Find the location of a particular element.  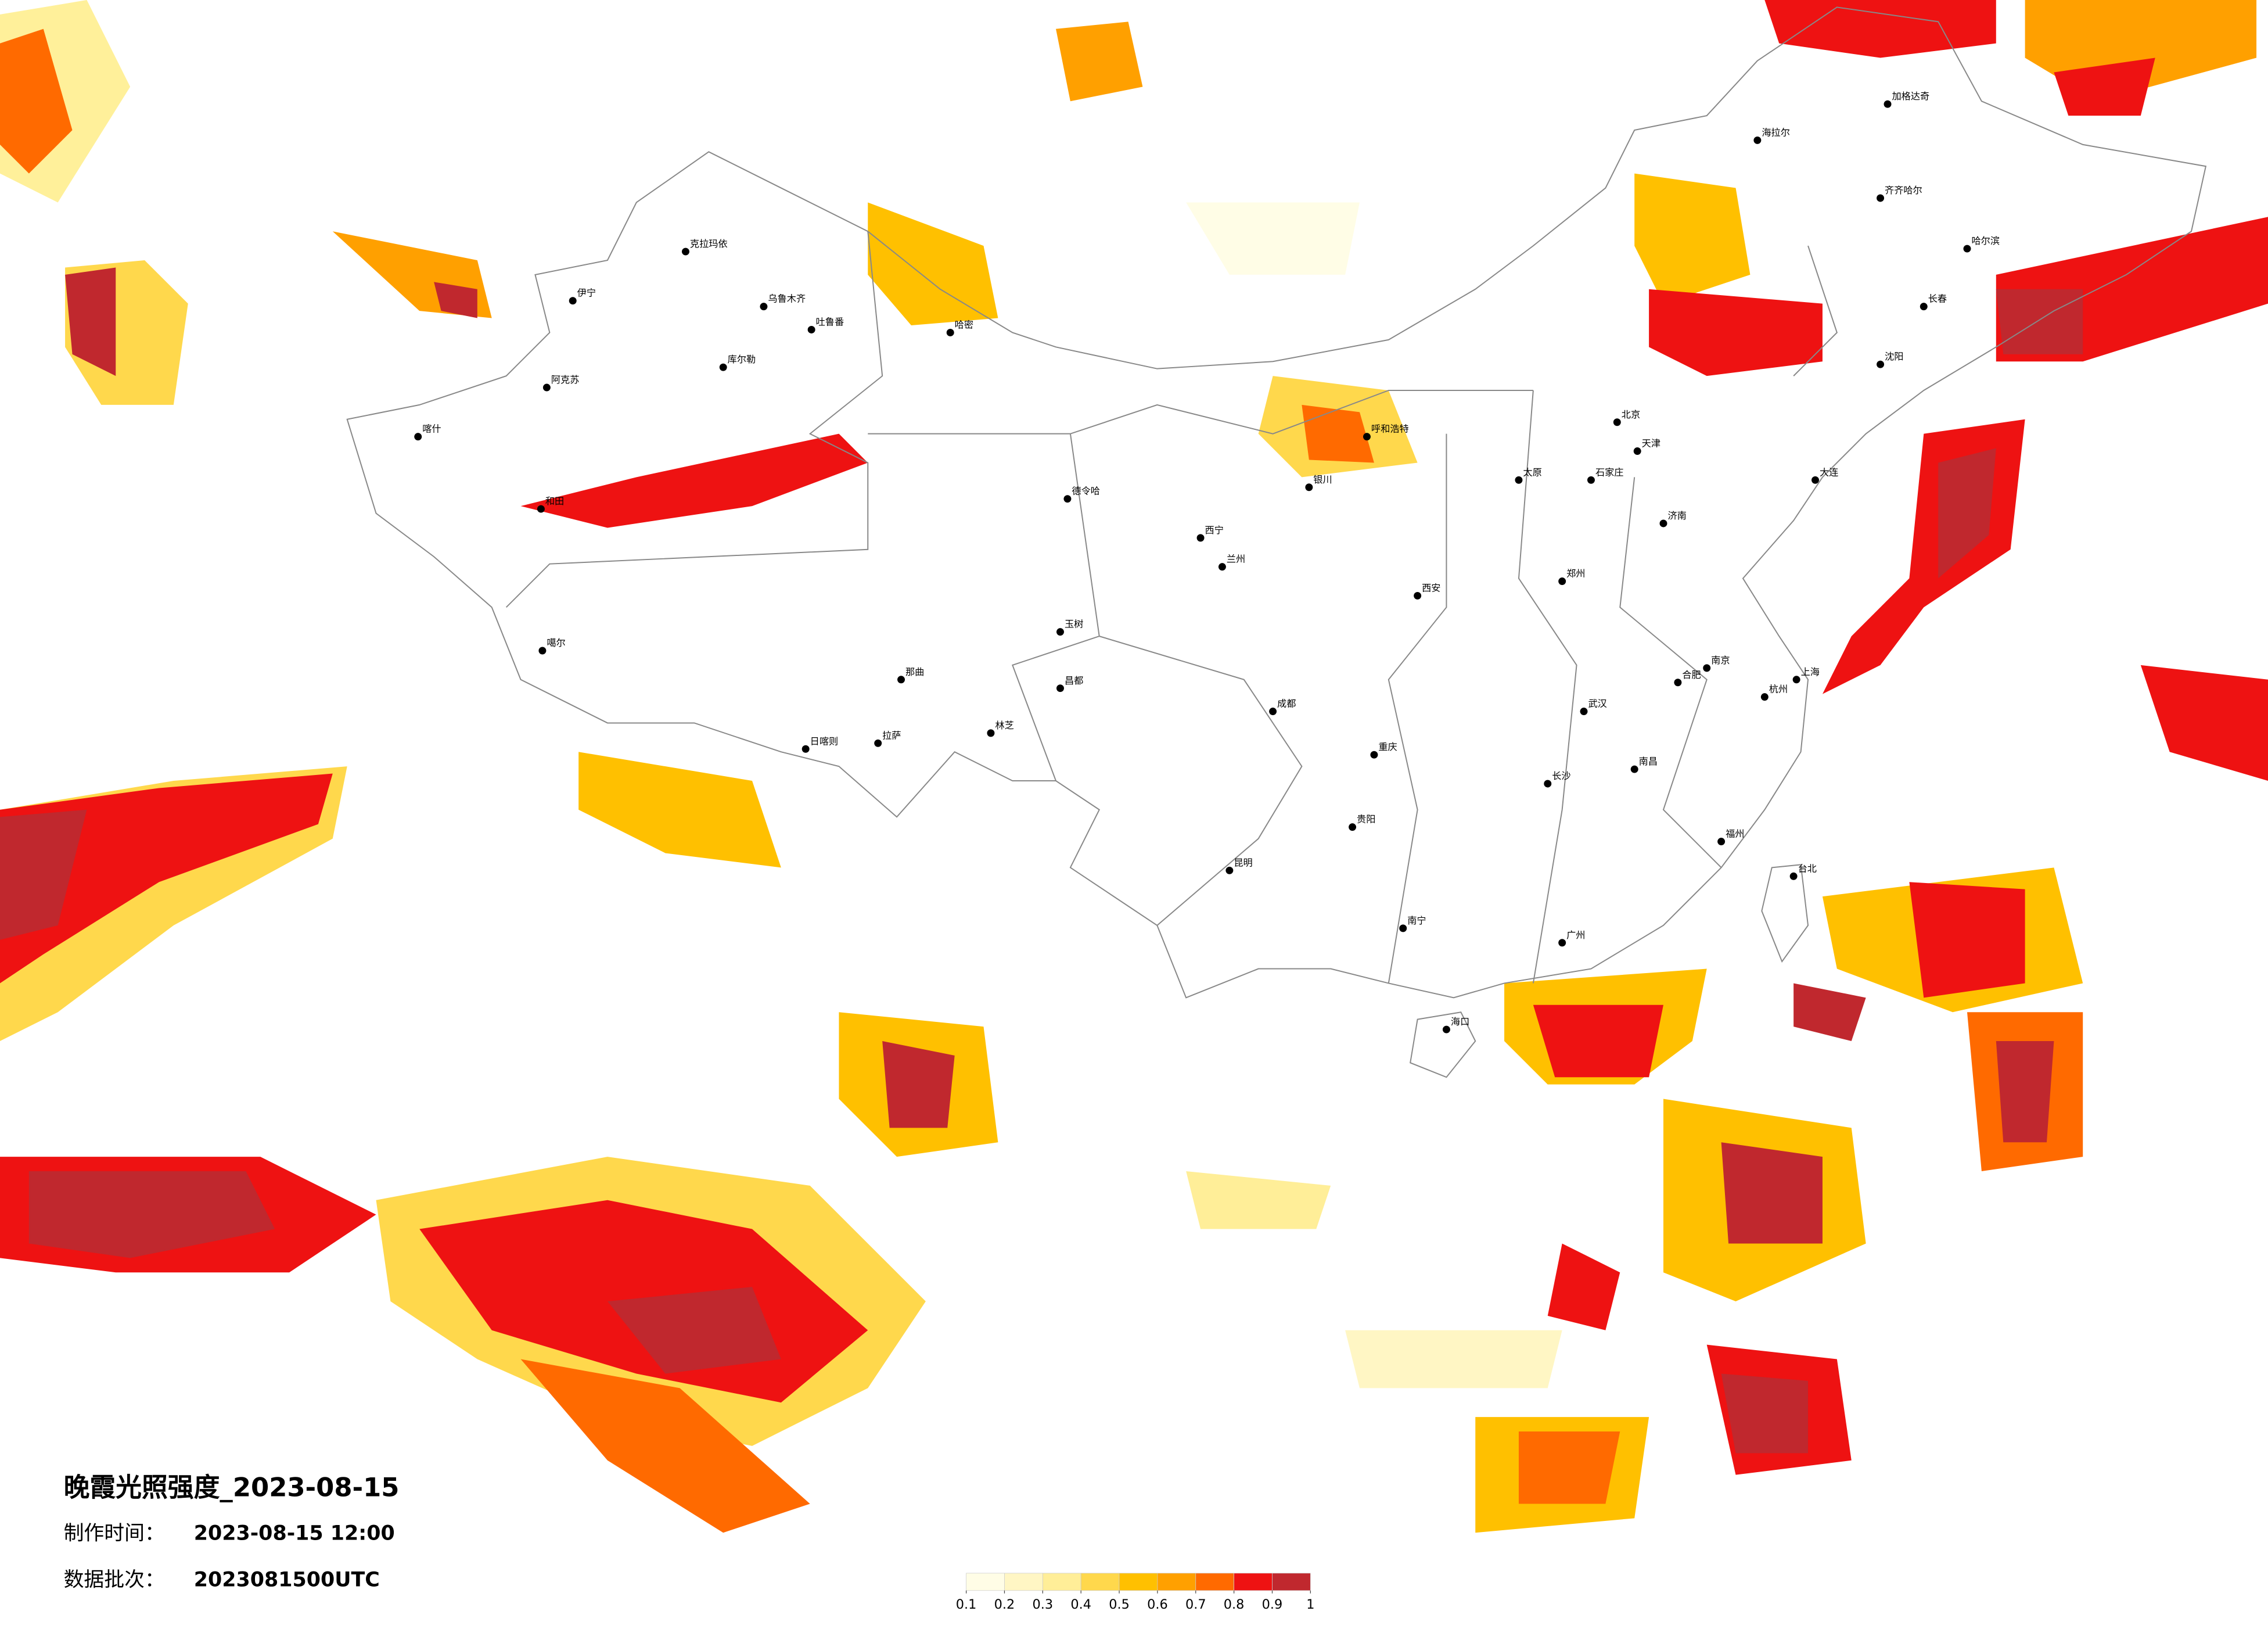

city-label: 玉树 is located at coordinates (1074, 624).